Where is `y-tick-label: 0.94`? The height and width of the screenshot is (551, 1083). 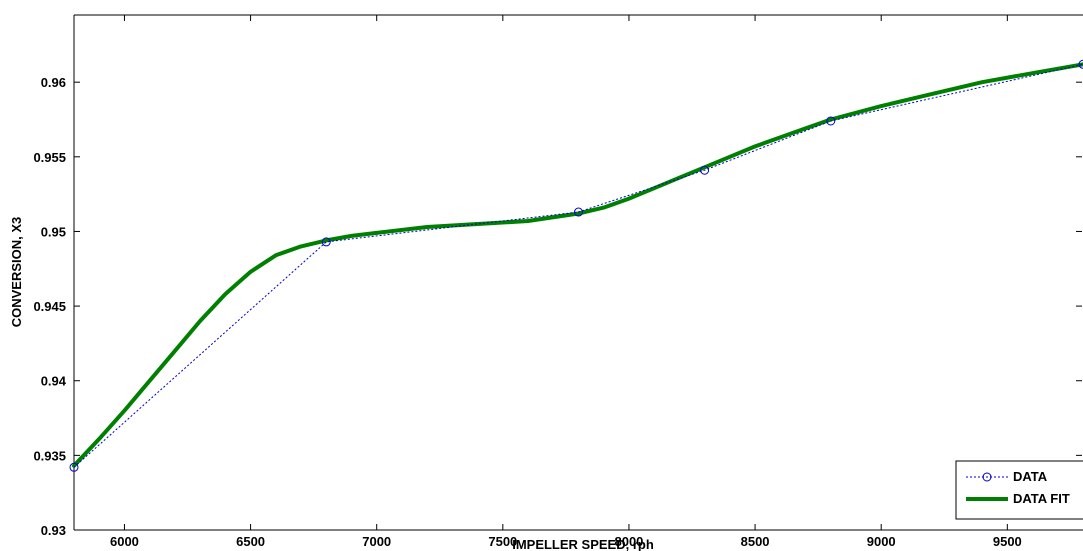
y-tick-label: 0.94 is located at coordinates (54, 381).